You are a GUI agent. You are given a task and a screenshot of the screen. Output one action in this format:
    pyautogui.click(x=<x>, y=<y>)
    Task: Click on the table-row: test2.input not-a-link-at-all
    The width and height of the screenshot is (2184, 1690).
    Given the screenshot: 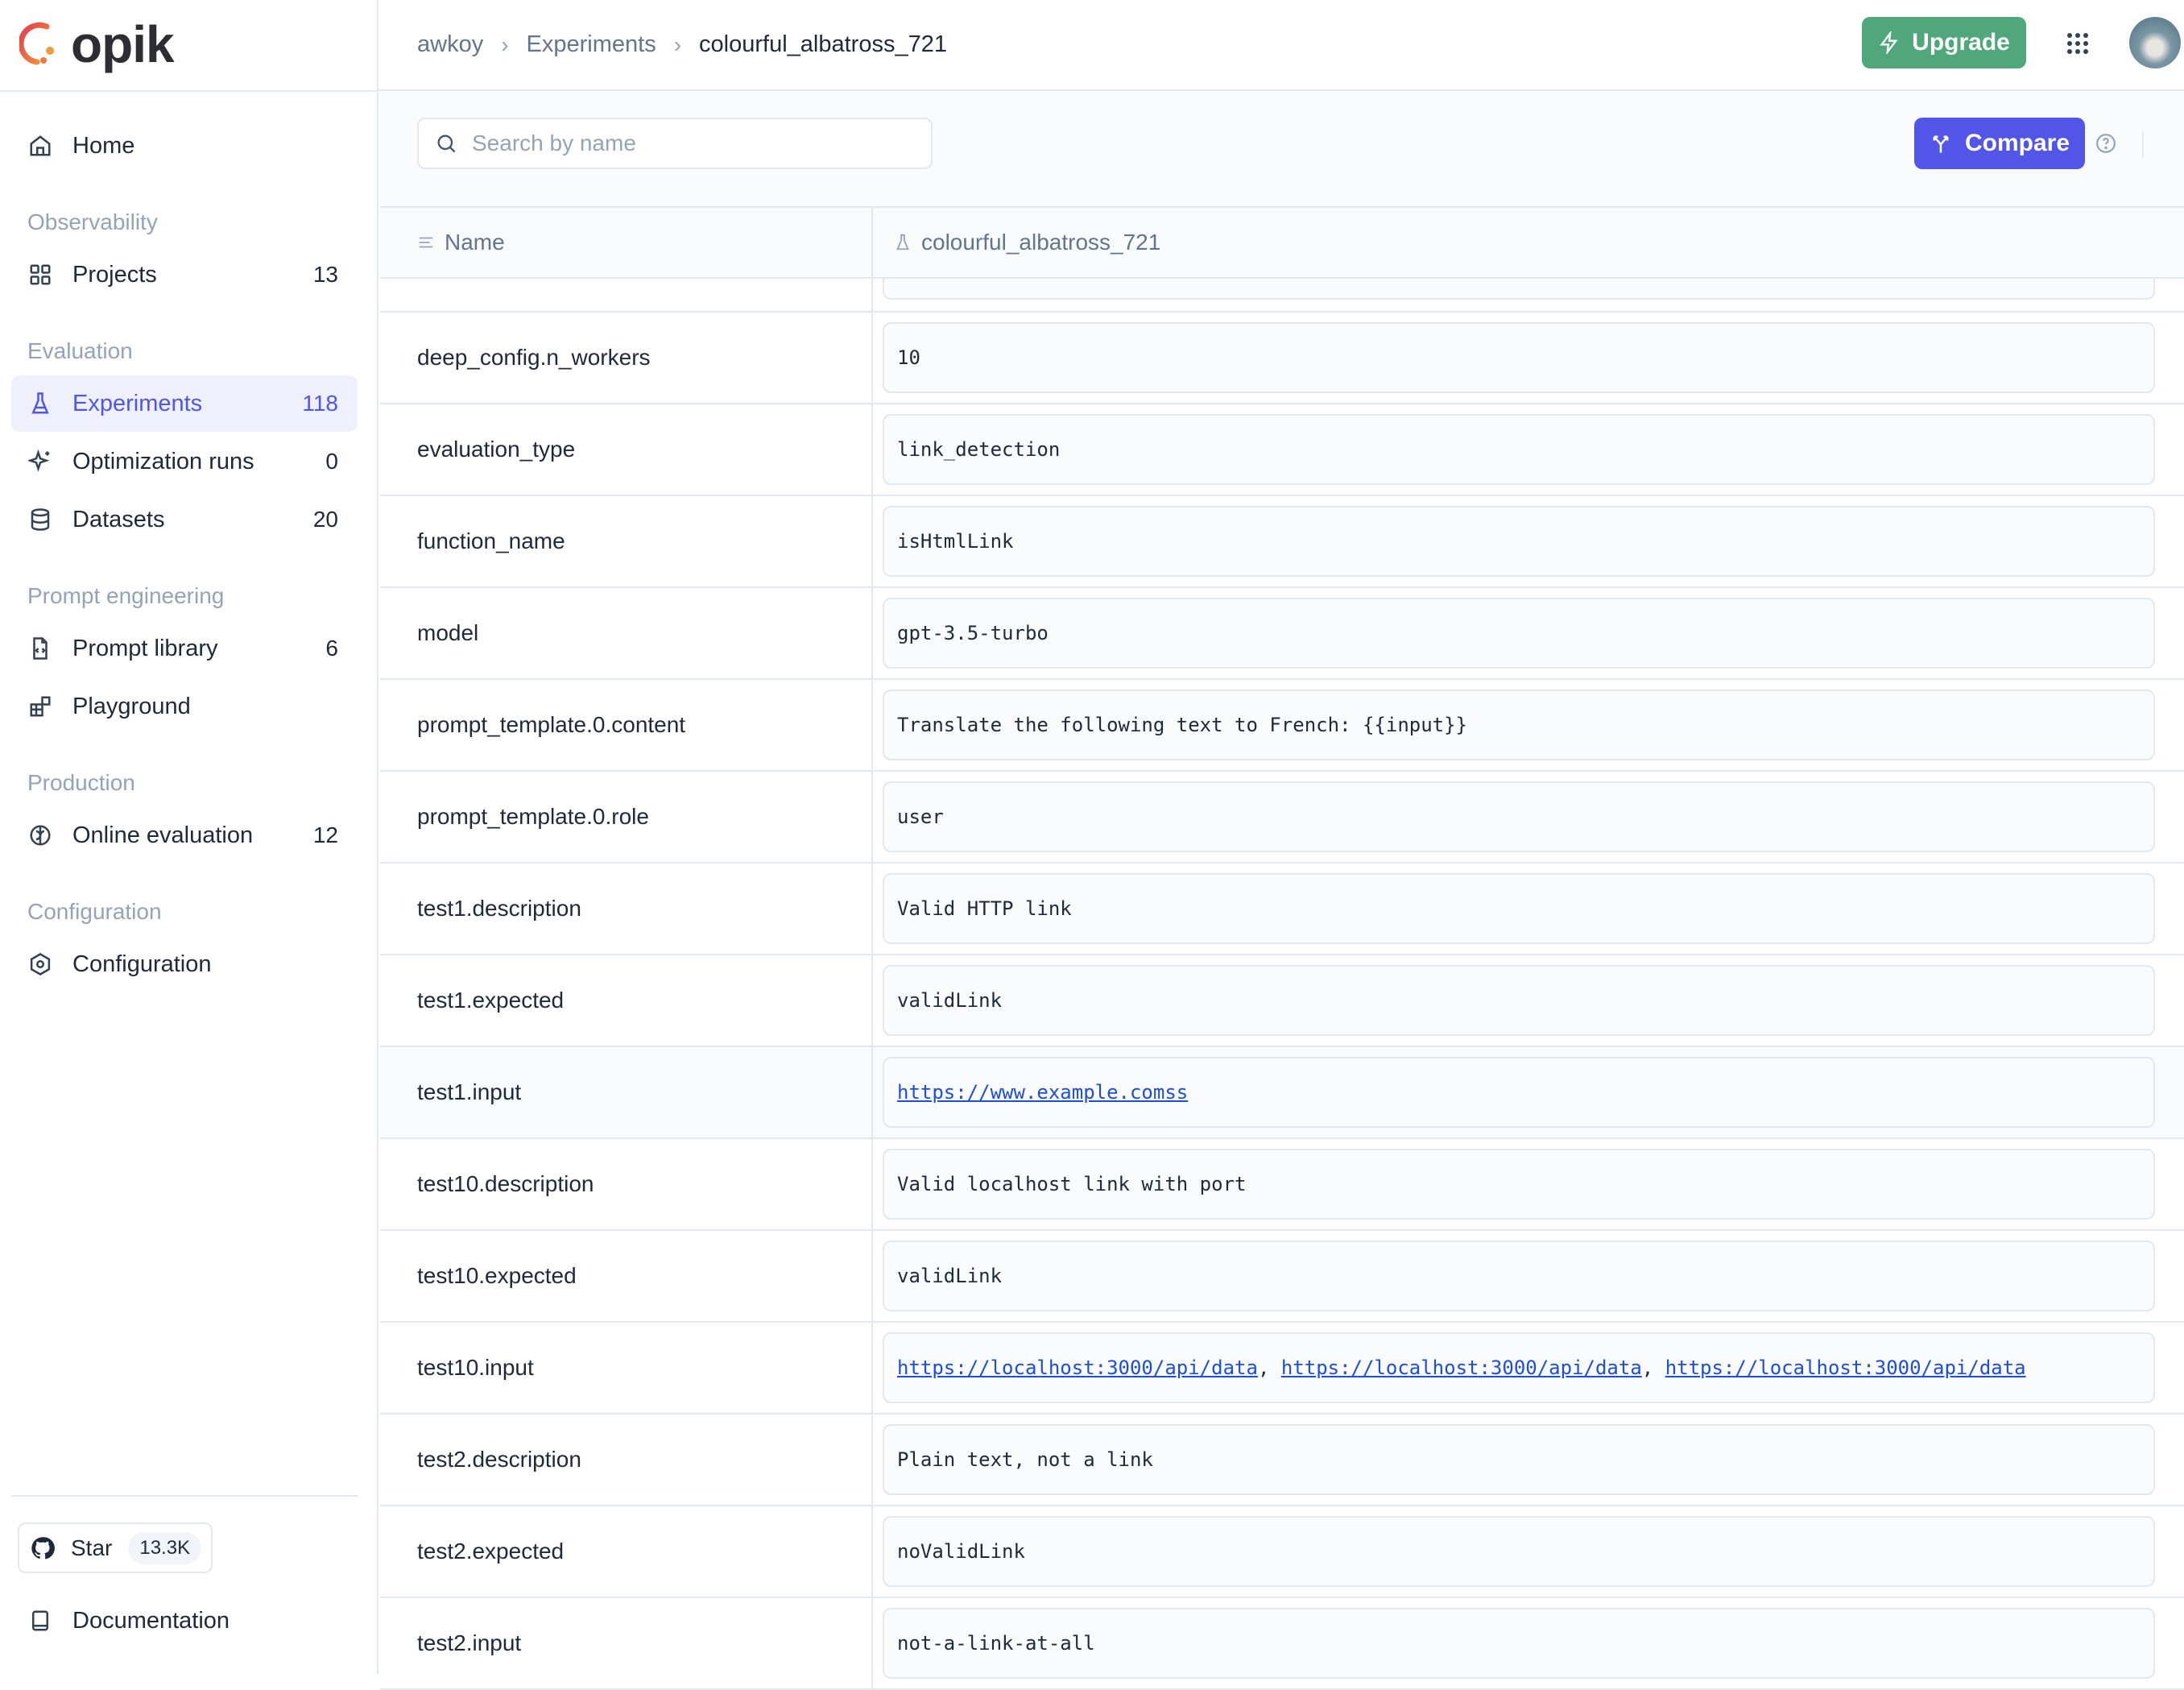 What is the action you would take?
    pyautogui.click(x=1282, y=1644)
    